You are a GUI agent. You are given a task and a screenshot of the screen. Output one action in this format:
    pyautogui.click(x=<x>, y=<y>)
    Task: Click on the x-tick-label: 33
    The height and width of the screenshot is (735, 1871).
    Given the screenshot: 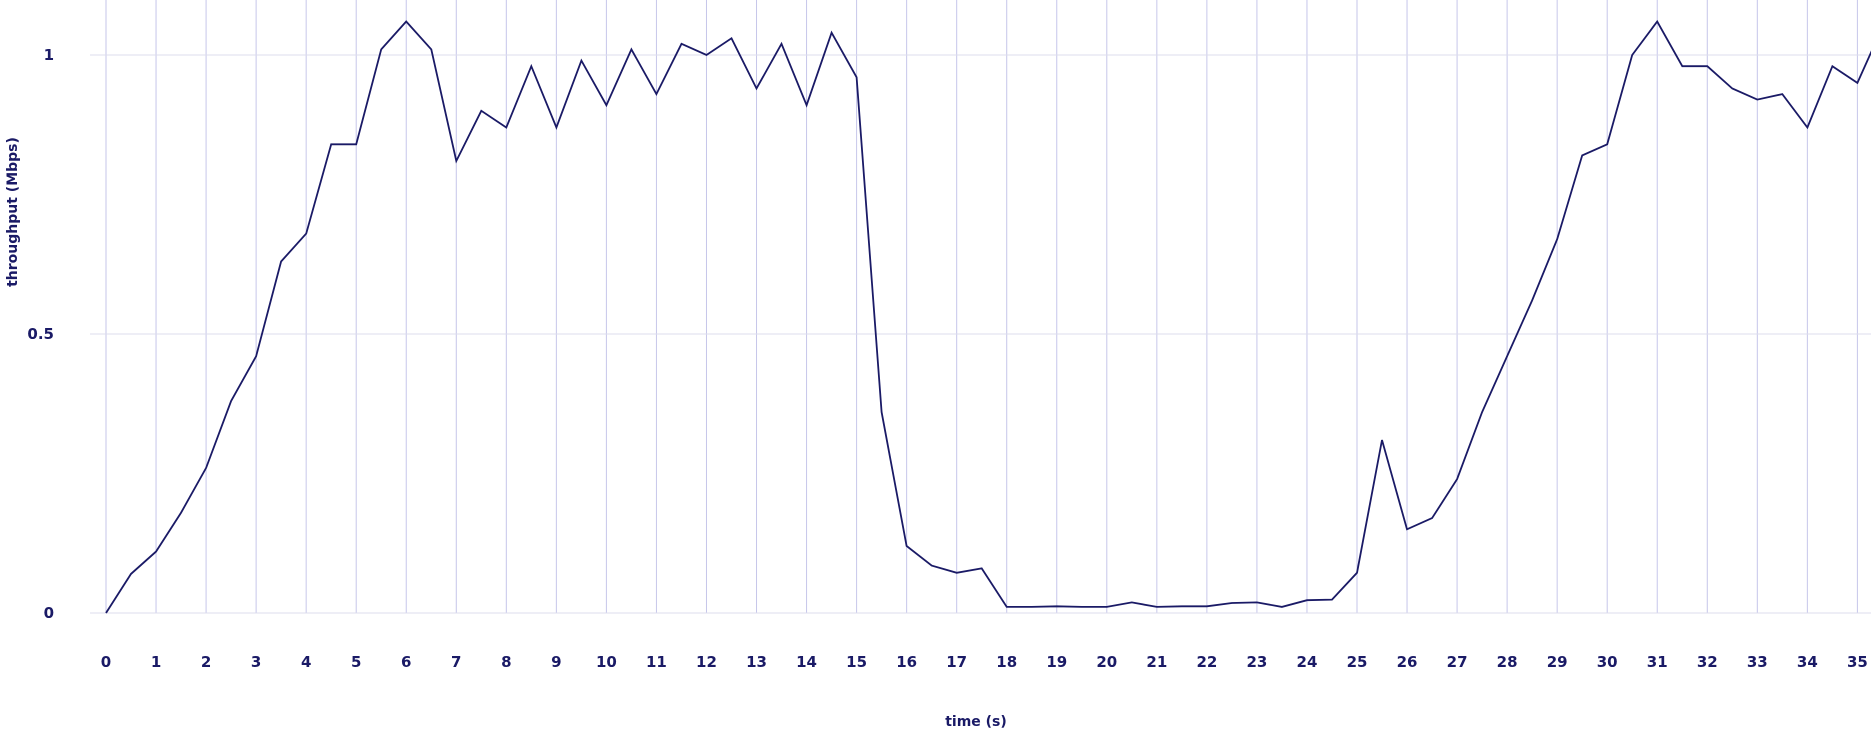 What is the action you would take?
    pyautogui.click(x=1757, y=662)
    